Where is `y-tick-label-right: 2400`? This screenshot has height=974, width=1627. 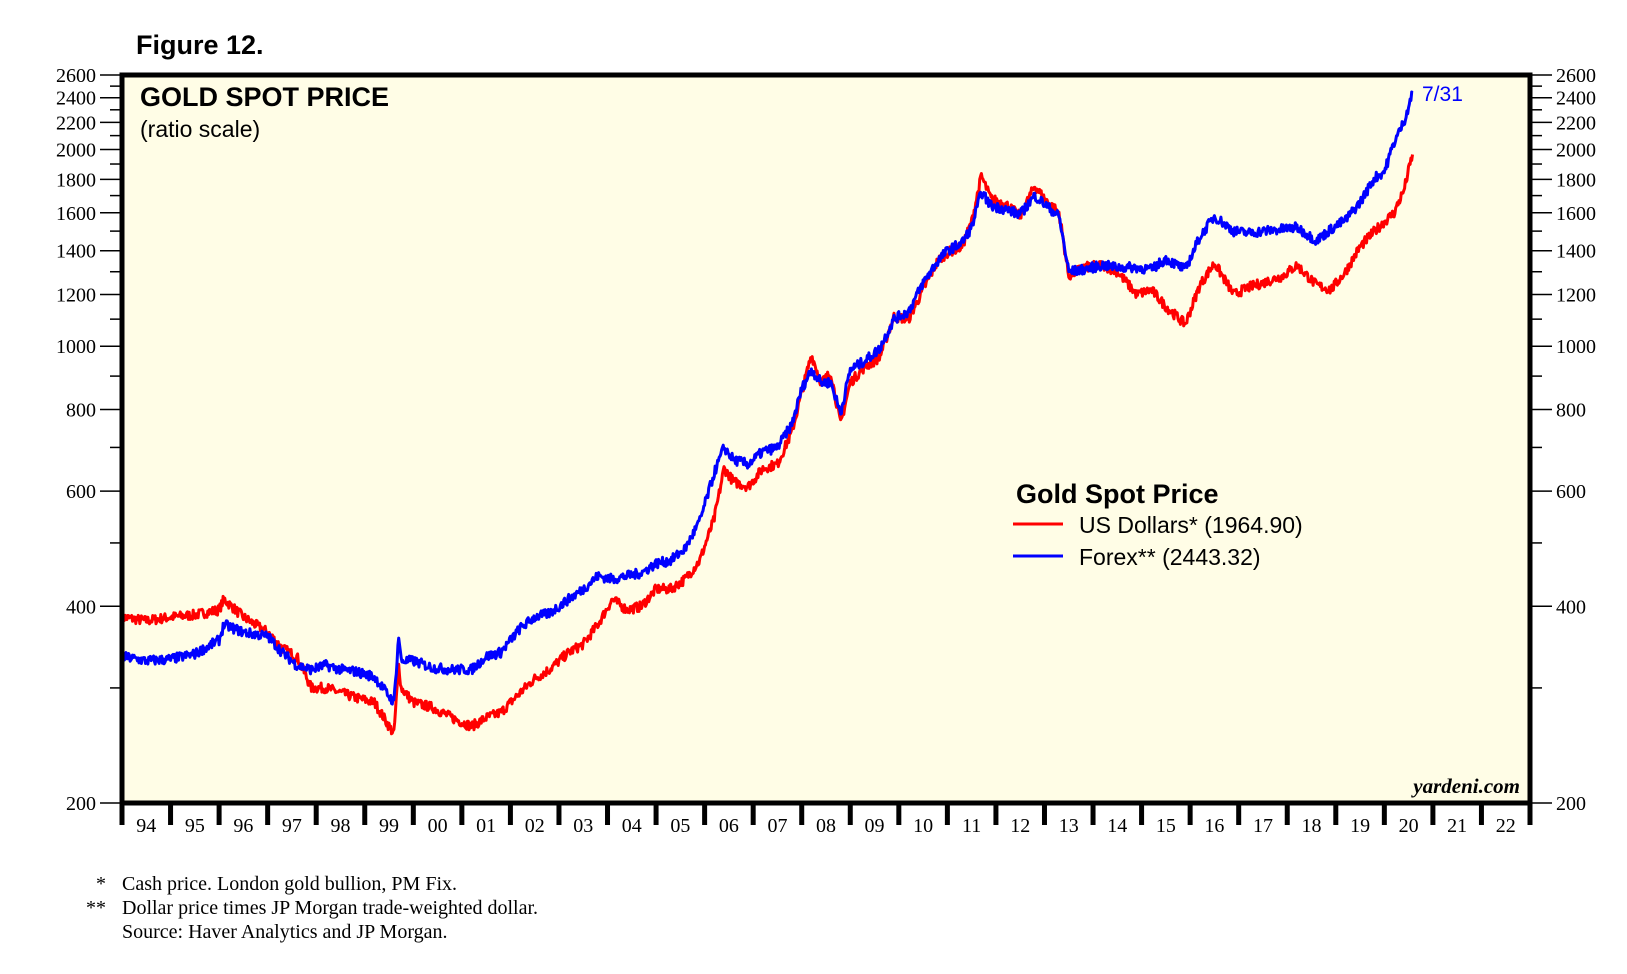
y-tick-label-right: 2400 is located at coordinates (1576, 99).